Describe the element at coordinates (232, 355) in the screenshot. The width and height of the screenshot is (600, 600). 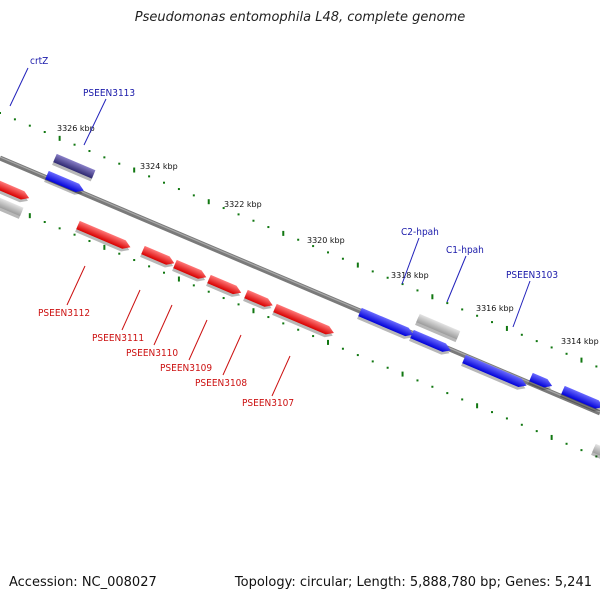
I see `leader-PSEEN3108` at that location.